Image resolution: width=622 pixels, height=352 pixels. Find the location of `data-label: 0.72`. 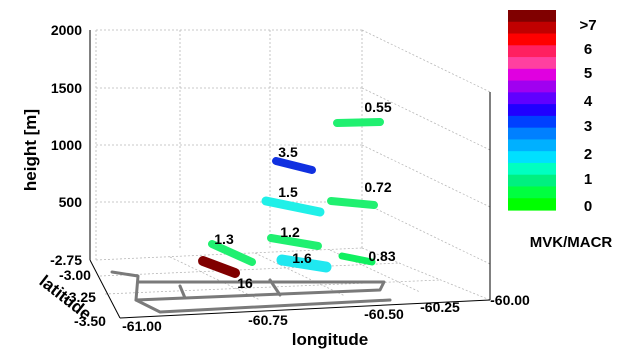

data-label: 0.72 is located at coordinates (377, 187).